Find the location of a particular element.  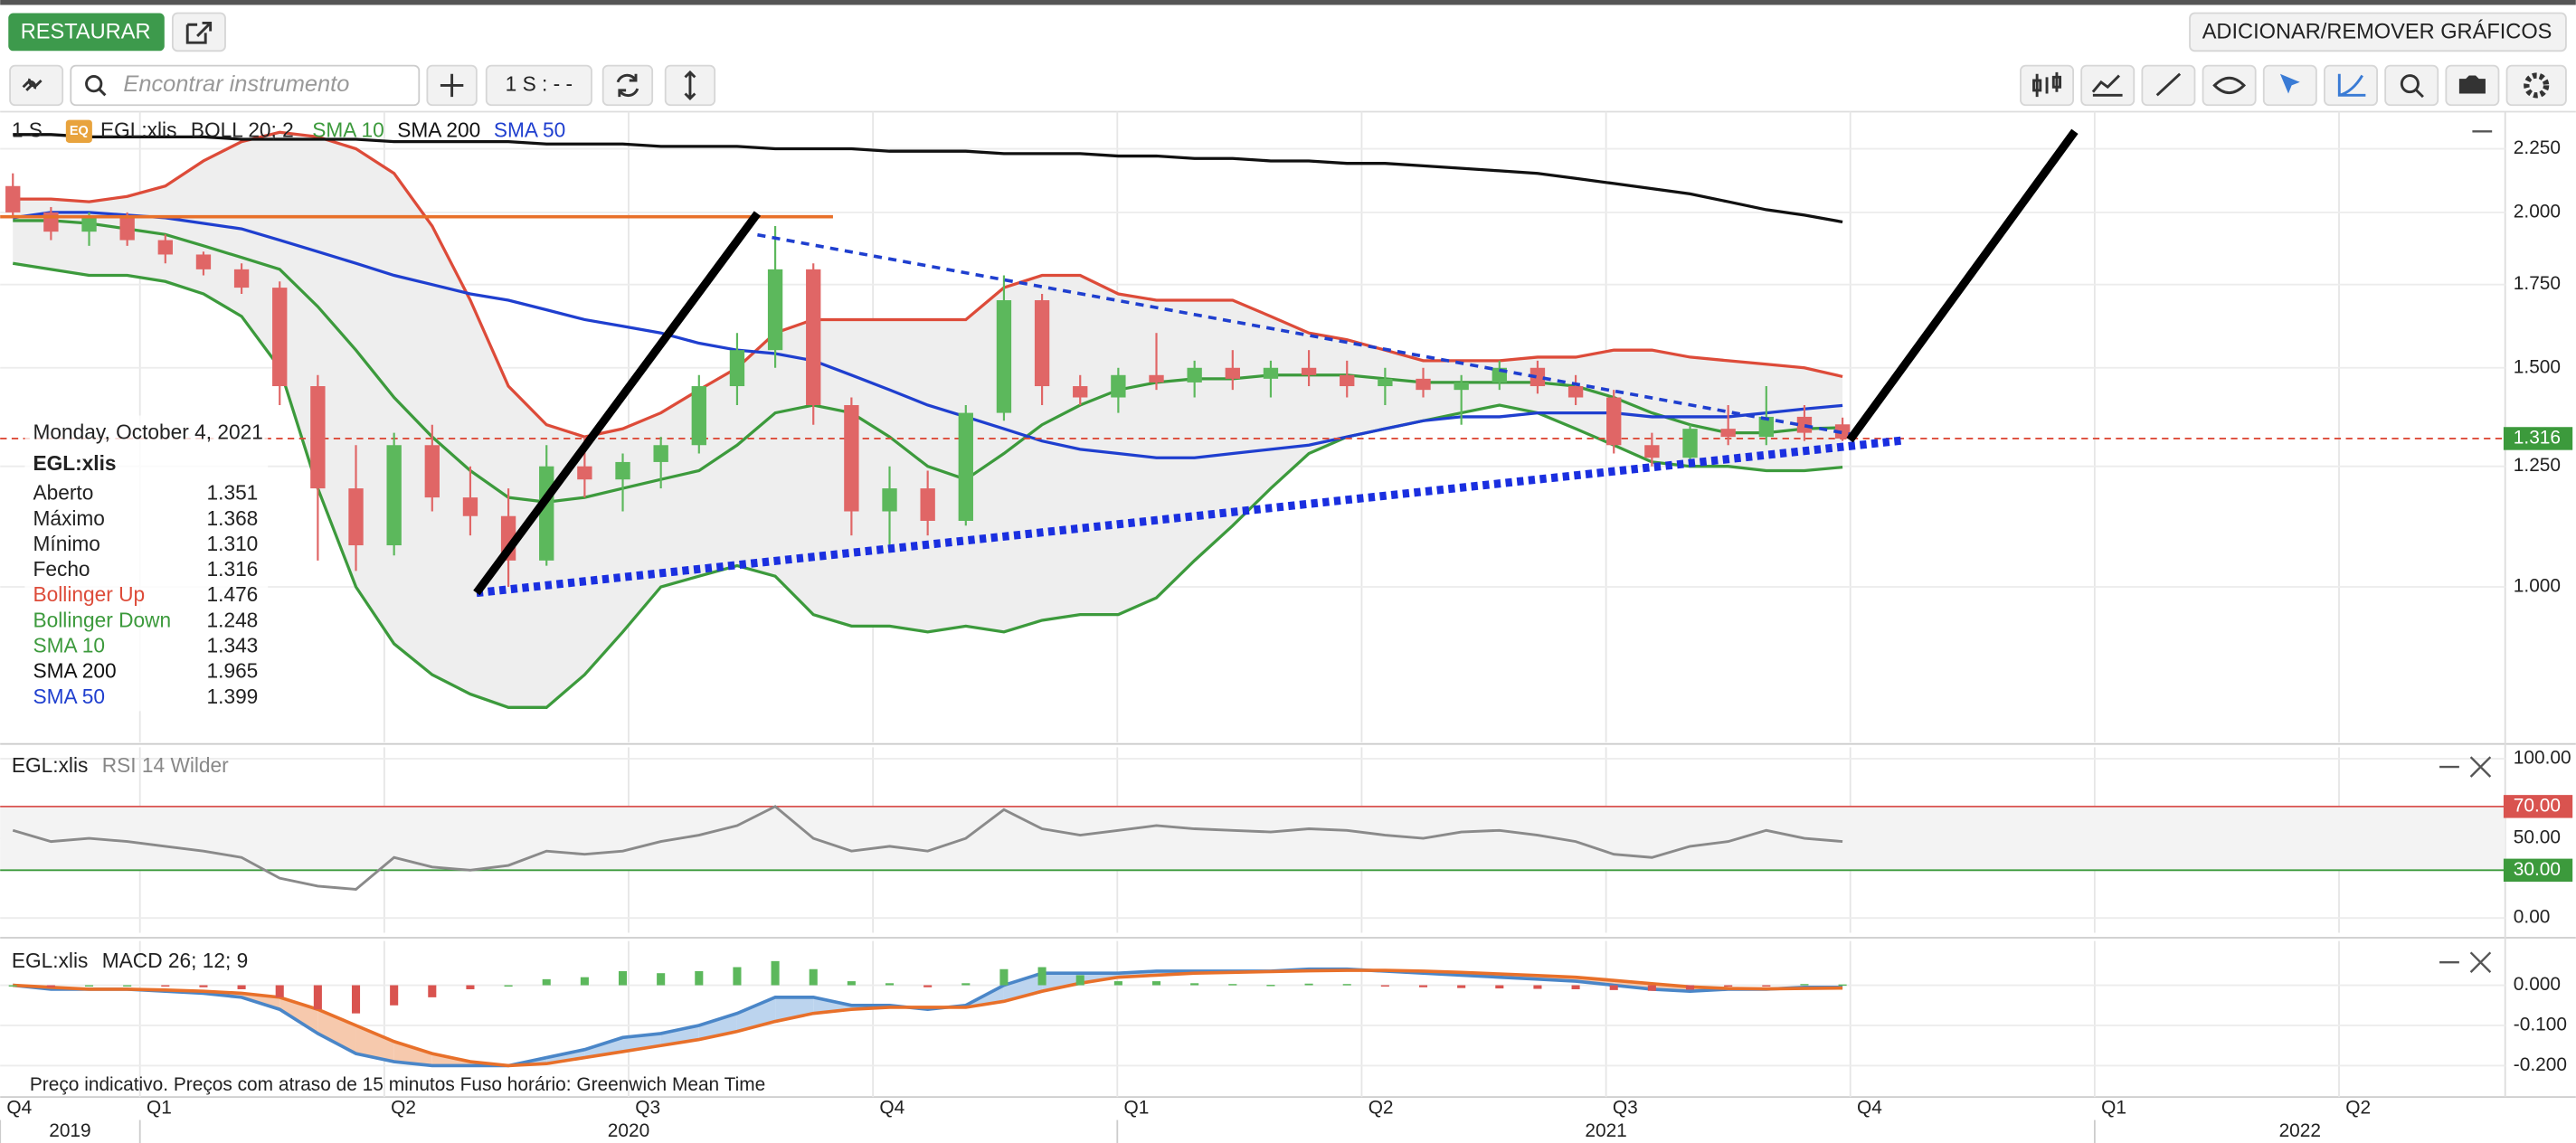

add-remove-button is located at coordinates (2378, 32).